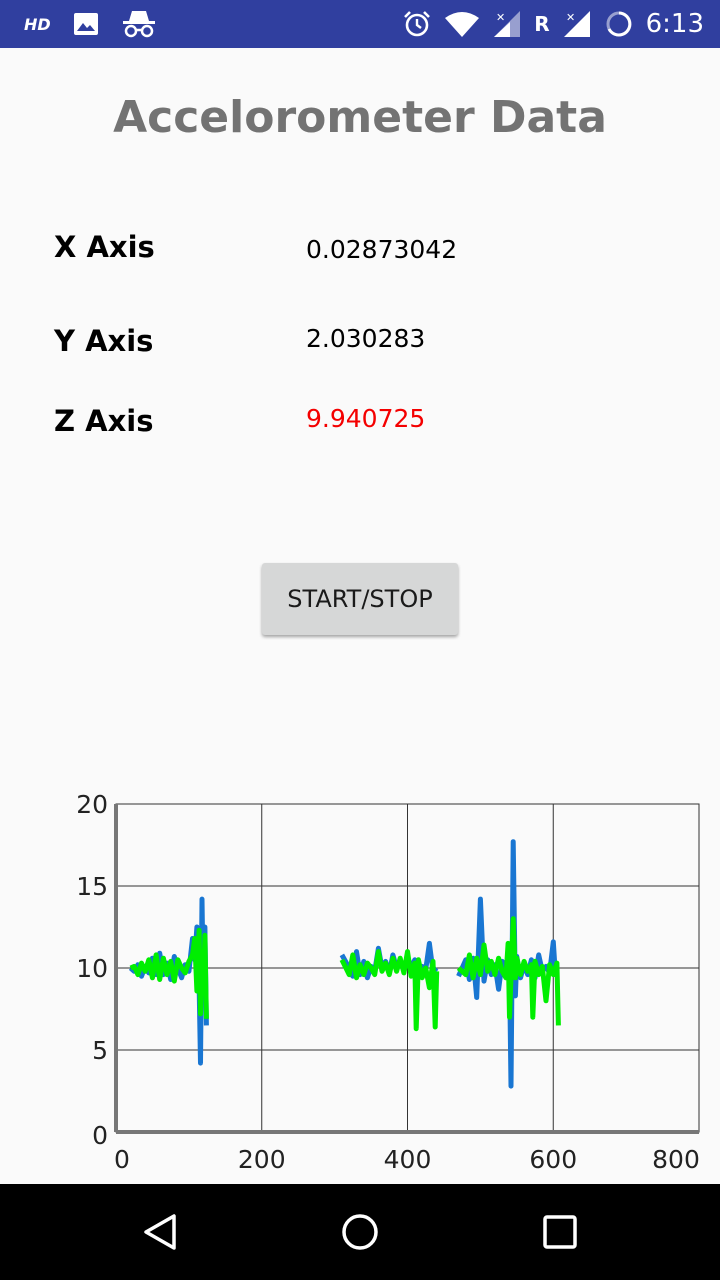 The image size is (720, 1280). What do you see at coordinates (576, 24) in the screenshot?
I see `roaming-signal-icon: ✕` at bounding box center [576, 24].